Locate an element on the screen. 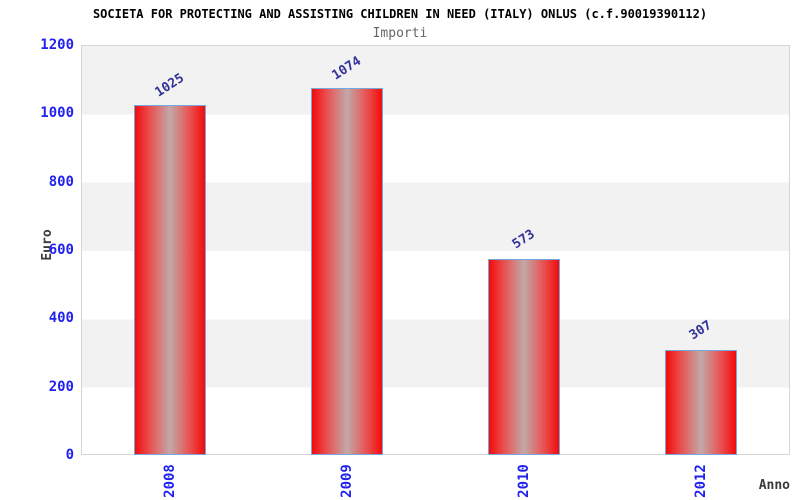  x-tick-label: 2012 is located at coordinates (701, 481).